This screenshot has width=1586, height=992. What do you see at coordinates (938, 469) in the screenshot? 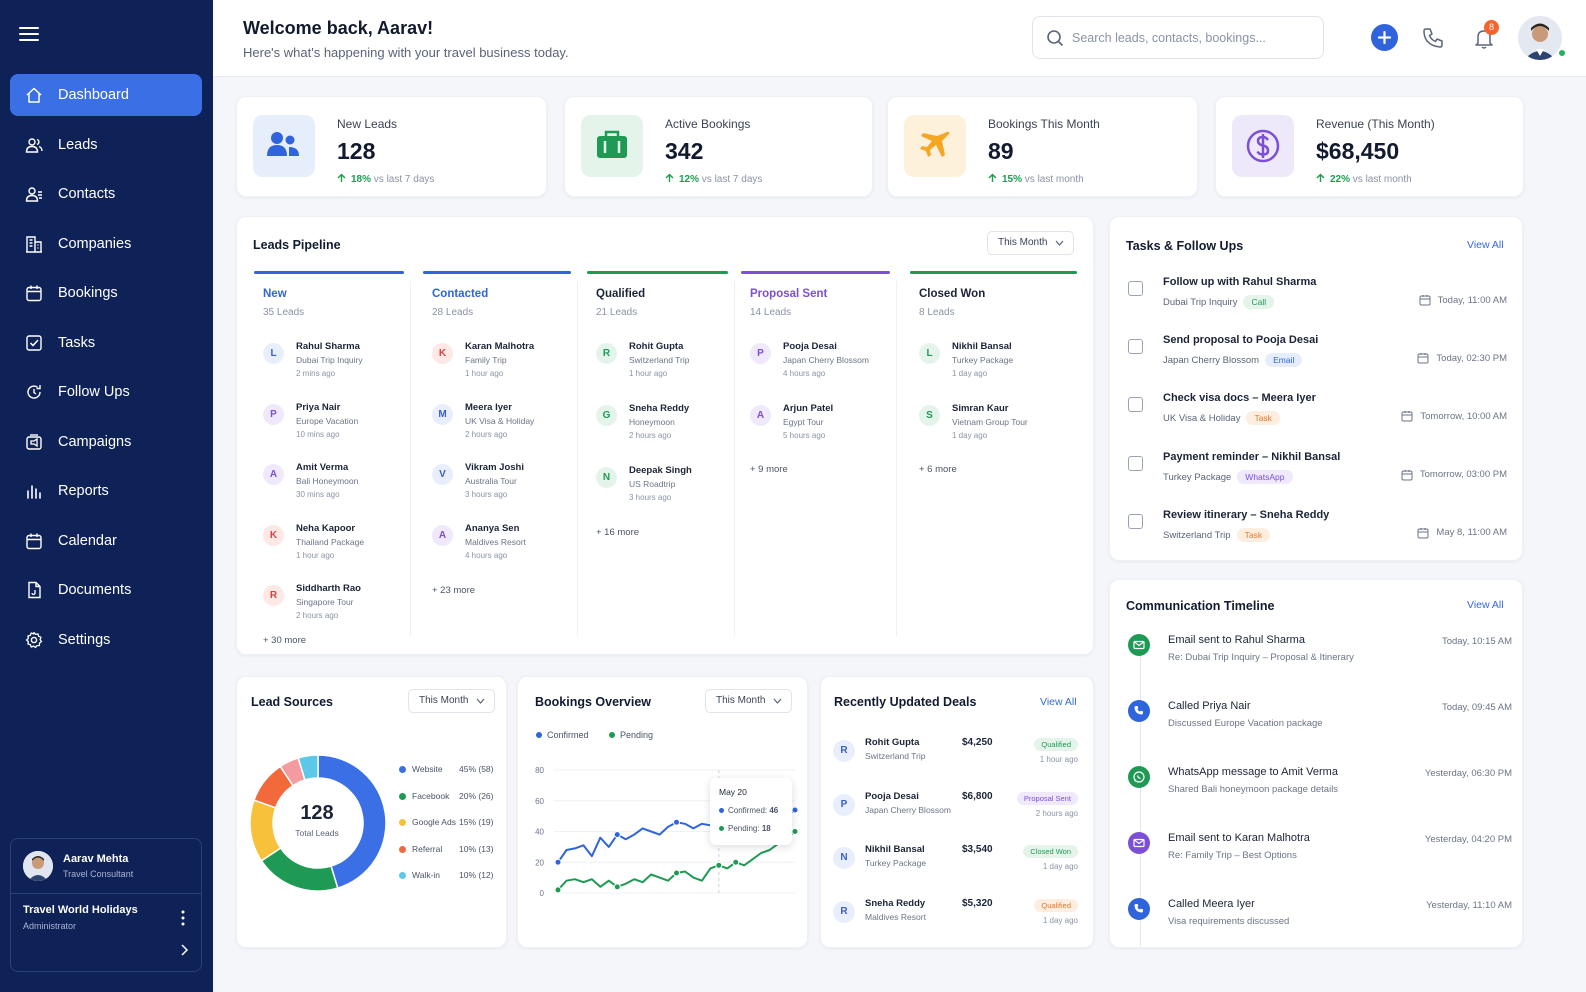
I see `show-more-link: + 6 more` at bounding box center [938, 469].